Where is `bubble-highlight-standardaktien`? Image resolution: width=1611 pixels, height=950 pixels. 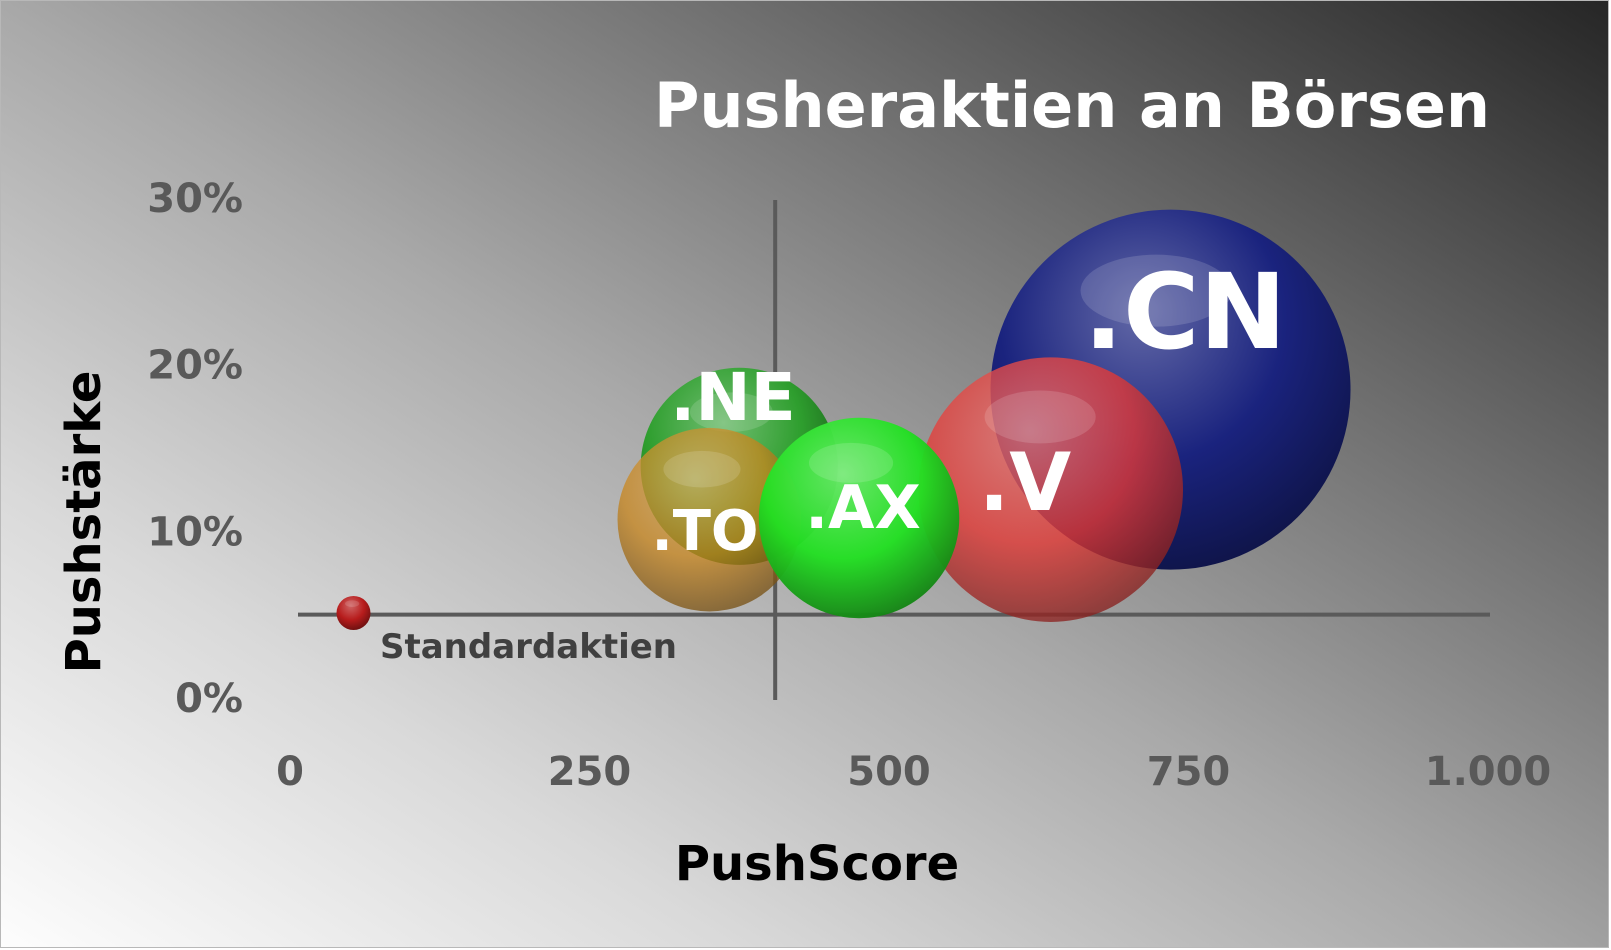 bubble-highlight-standardaktien is located at coordinates (352, 604).